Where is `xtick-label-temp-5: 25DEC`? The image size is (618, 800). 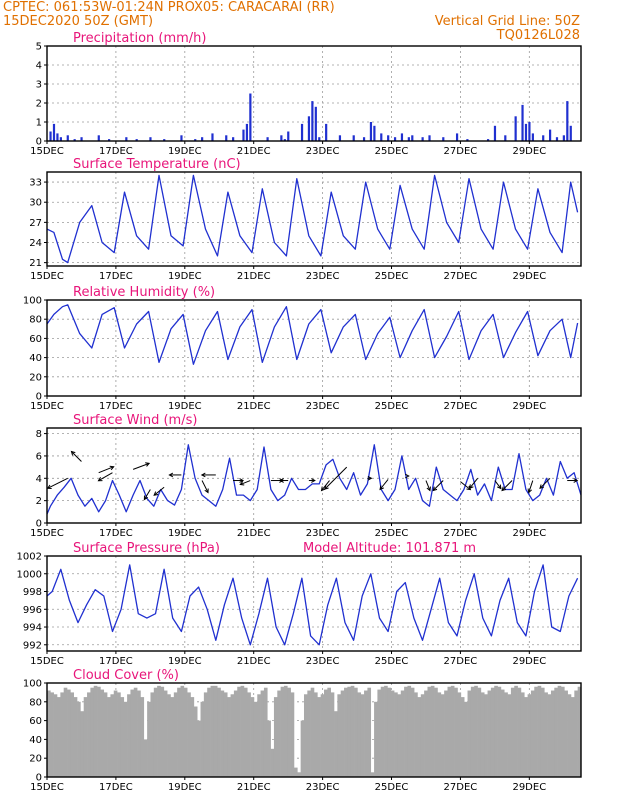
xtick-label-temp-5: 25DEC is located at coordinates (392, 276).